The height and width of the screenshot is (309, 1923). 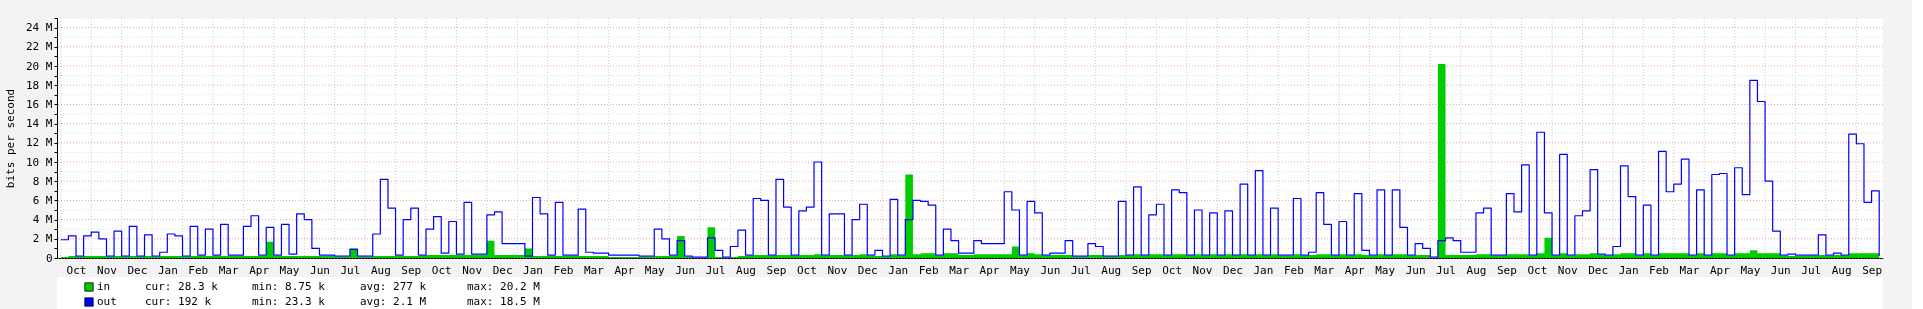 What do you see at coordinates (504, 301) in the screenshot?
I see `text: max: 18.5 M` at bounding box center [504, 301].